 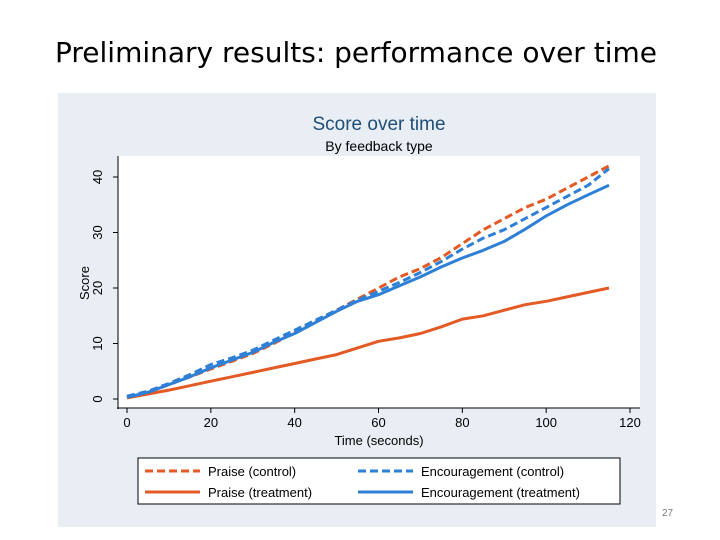 What do you see at coordinates (379, 146) in the screenshot?
I see `chart-subtitle: By feedback type` at bounding box center [379, 146].